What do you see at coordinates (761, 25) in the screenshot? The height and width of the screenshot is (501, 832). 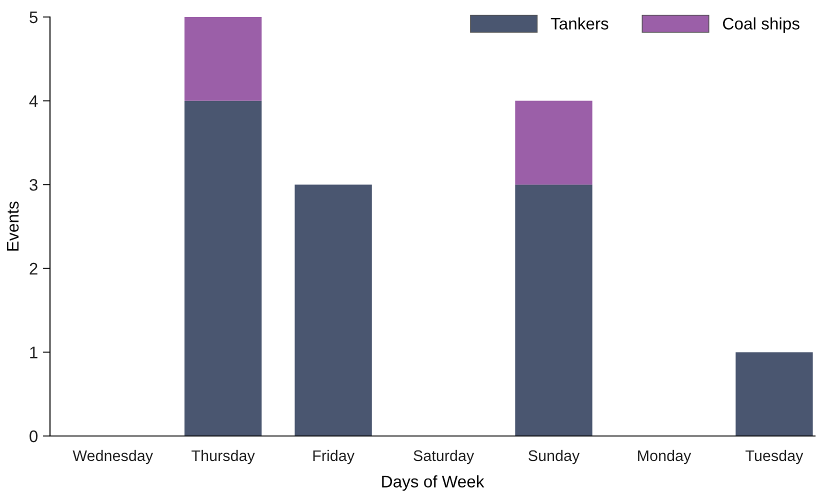 I see `legend-label: Coal ships` at bounding box center [761, 25].